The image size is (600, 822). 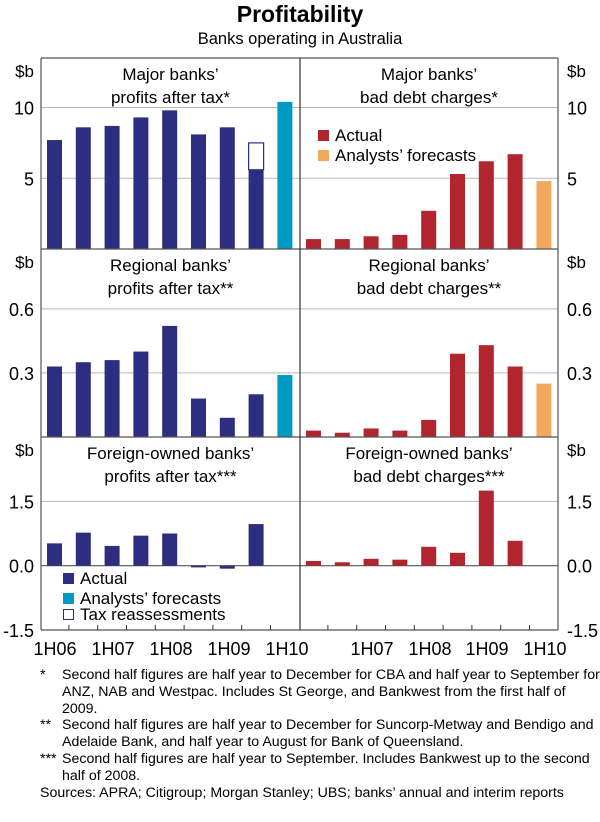 I want to click on y-tick-label: 0.6, so click(x=579, y=310).